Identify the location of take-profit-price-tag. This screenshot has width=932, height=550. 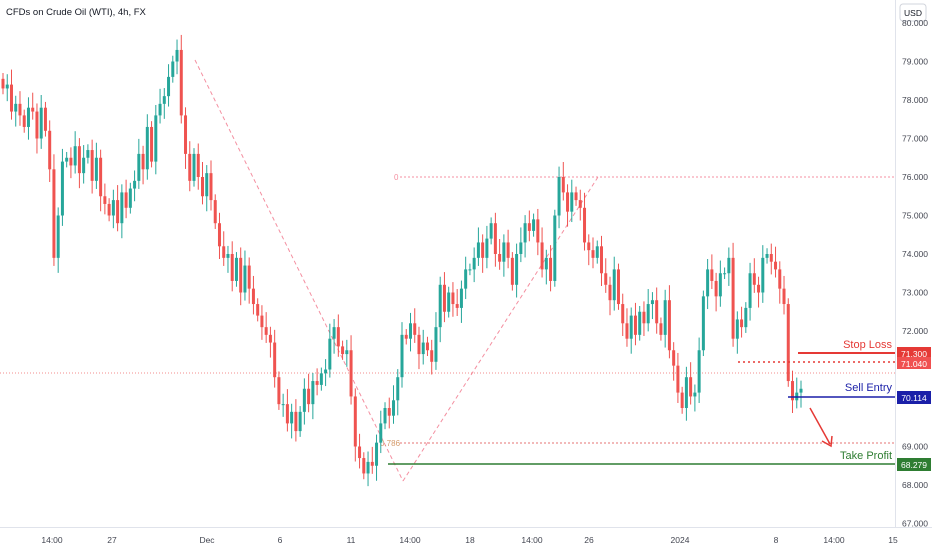
(914, 464).